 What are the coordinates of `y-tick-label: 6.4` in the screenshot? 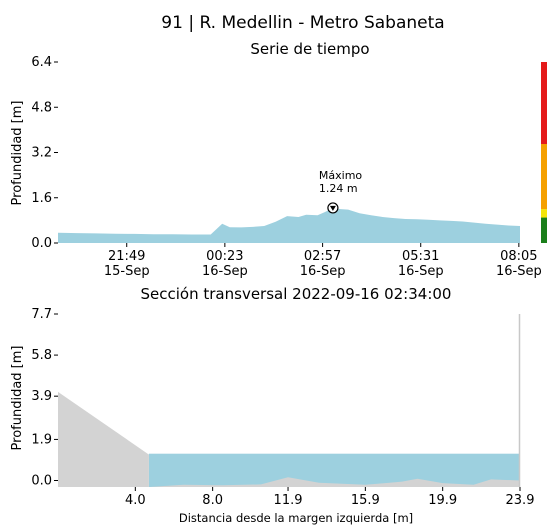 It's located at (41, 62).